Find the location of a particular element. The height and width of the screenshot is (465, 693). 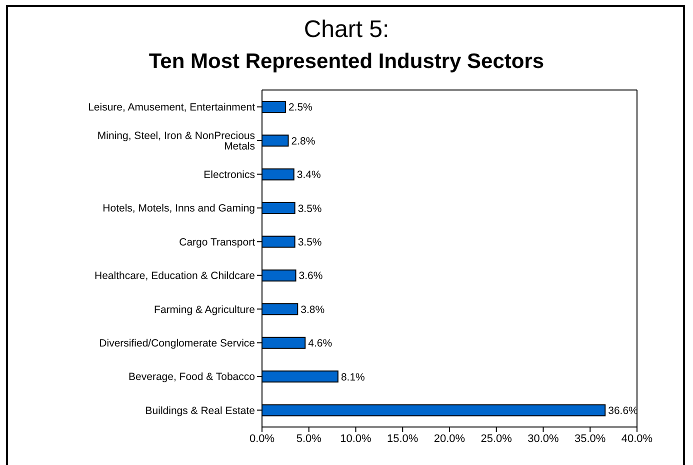

data-label: 36.6% is located at coordinates (623, 410).